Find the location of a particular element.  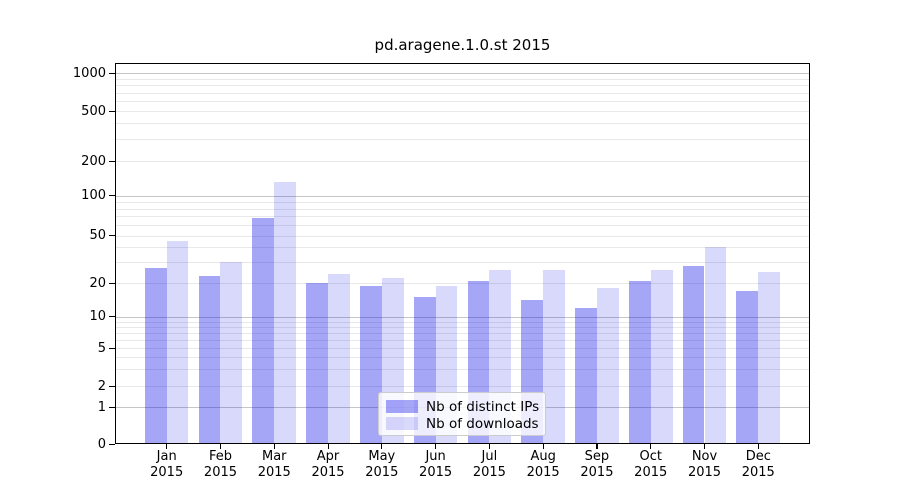

x-tick-label: Jul 2015 is located at coordinates (489, 464).